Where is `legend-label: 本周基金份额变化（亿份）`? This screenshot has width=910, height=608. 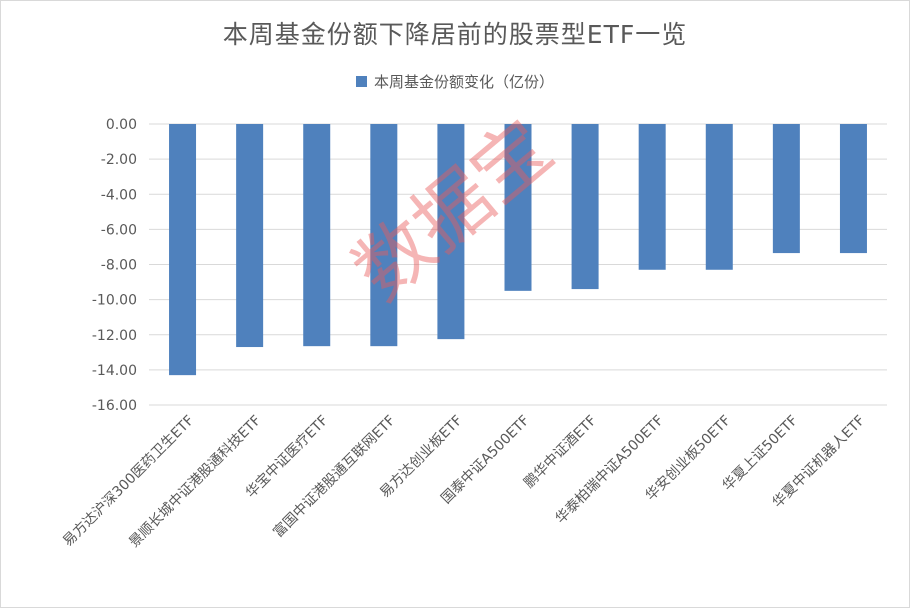 legend-label: 本周基金份额变化（亿份） is located at coordinates (463, 81).